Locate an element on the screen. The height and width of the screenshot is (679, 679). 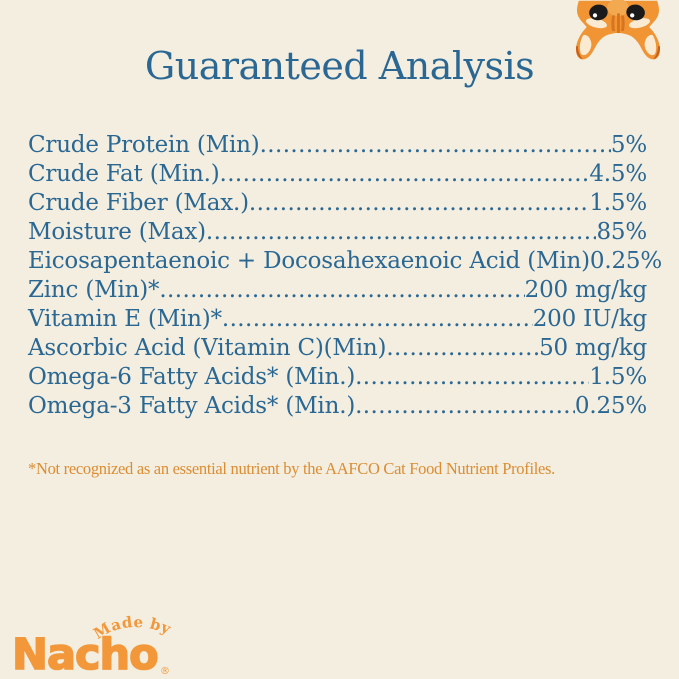
cat-inner-ear-left is located at coordinates (585, 45).